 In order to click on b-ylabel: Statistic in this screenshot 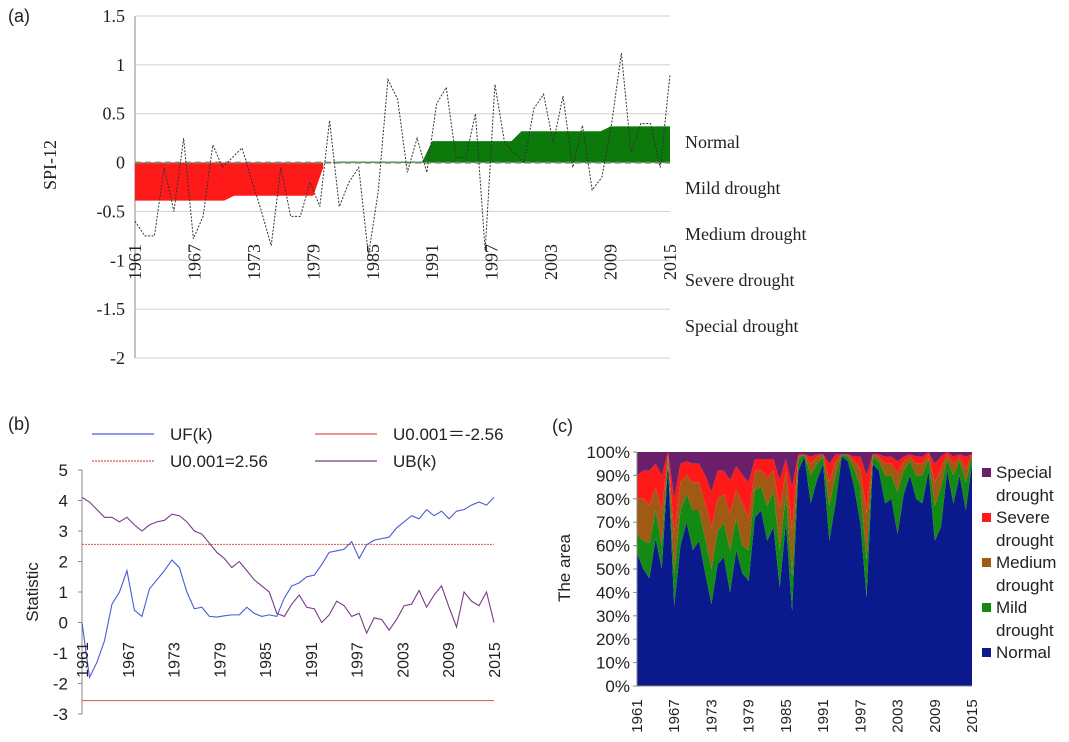, I will do `click(32, 592)`.